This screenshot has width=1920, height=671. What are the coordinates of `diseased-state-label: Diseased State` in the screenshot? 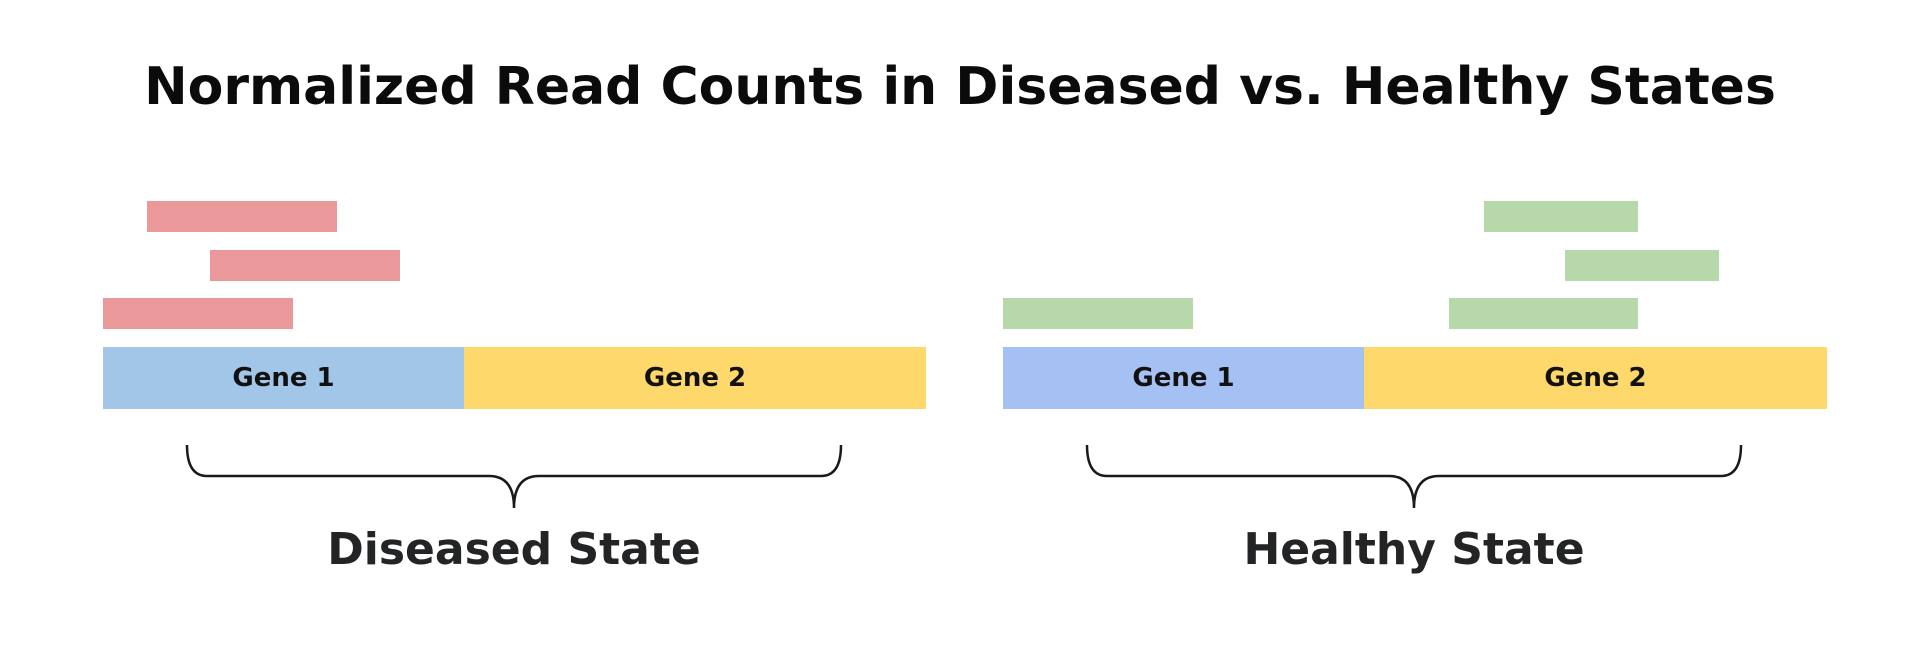 It's located at (514, 549).